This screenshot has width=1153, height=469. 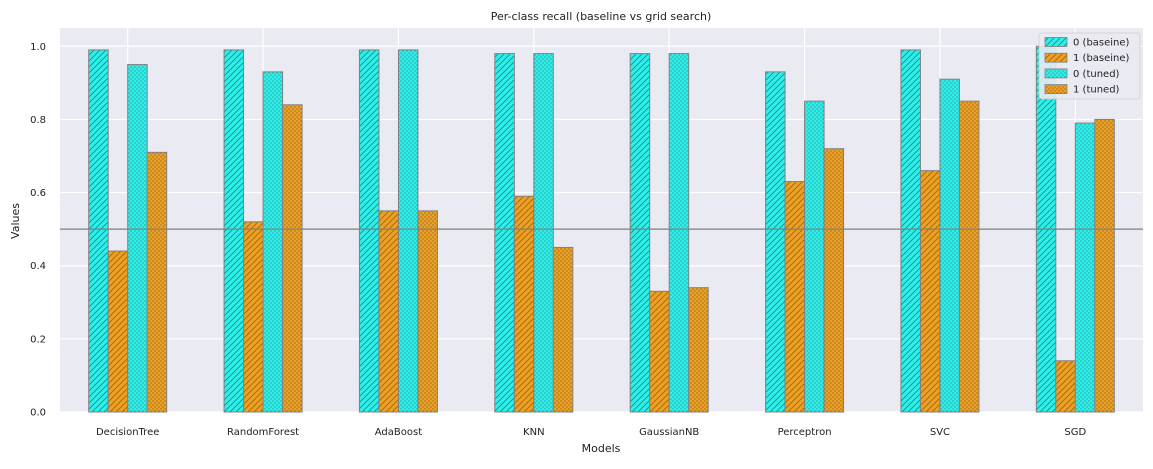 What do you see at coordinates (38, 120) in the screenshot?
I see `y-tick-label: 0.8` at bounding box center [38, 120].